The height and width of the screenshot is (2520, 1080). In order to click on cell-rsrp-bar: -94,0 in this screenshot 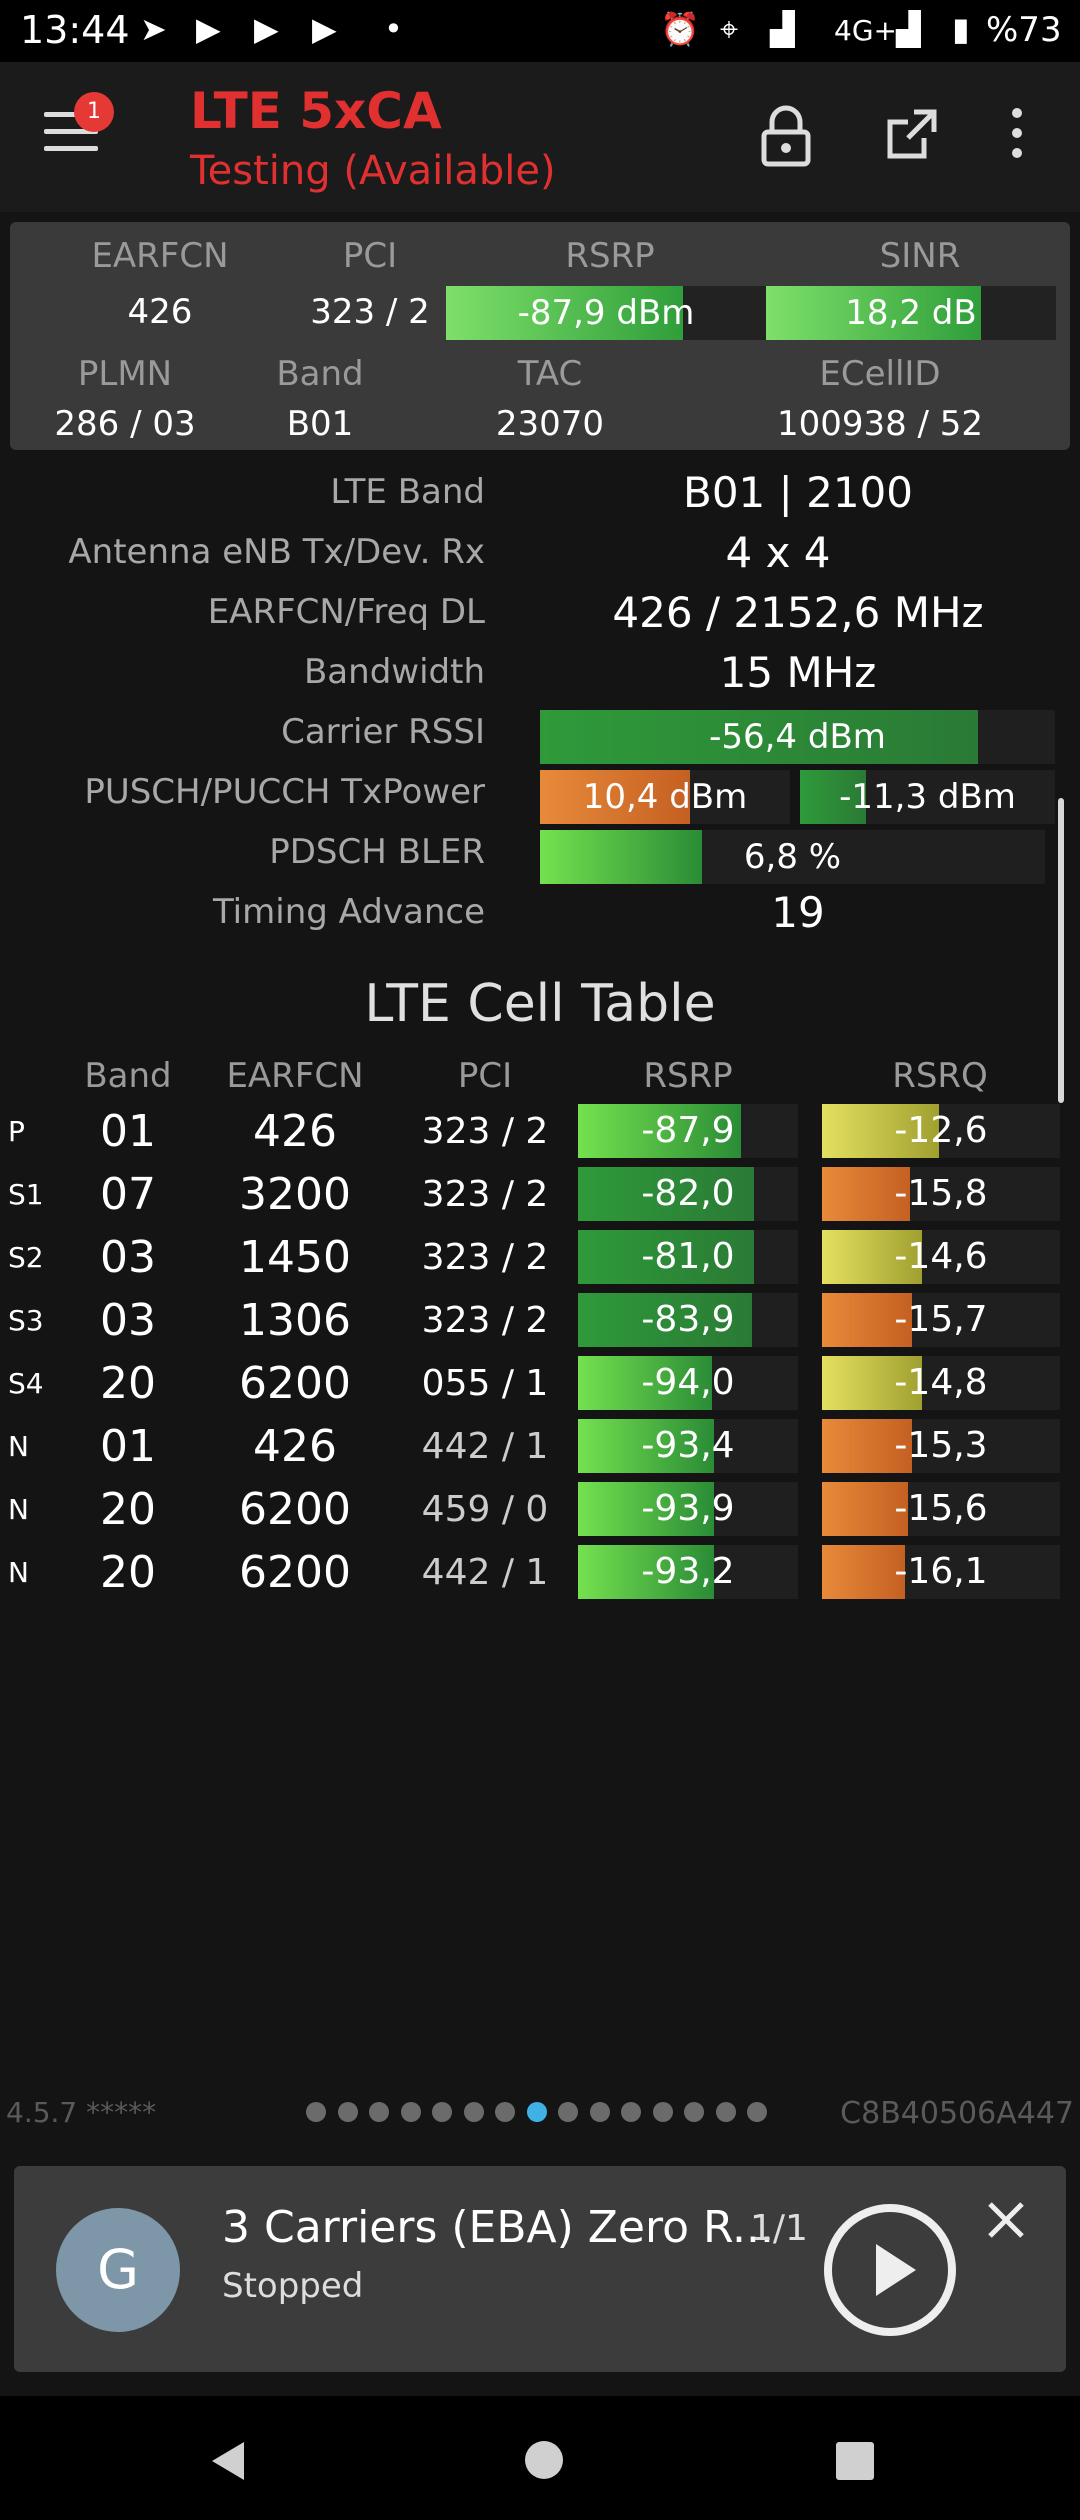, I will do `click(688, 1383)`.